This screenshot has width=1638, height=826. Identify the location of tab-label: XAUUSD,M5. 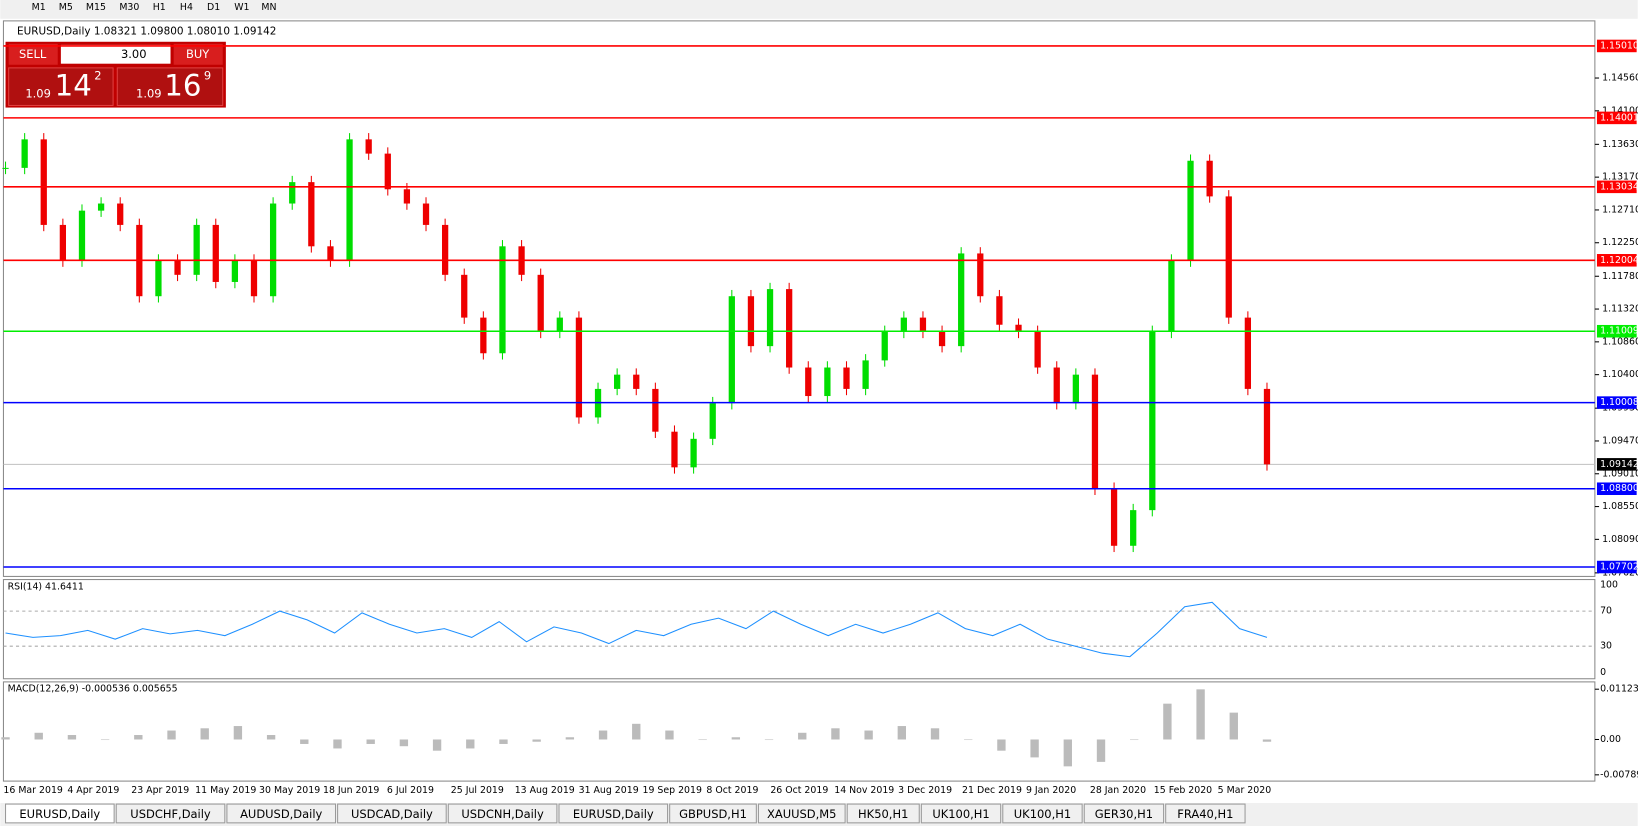
(801, 814).